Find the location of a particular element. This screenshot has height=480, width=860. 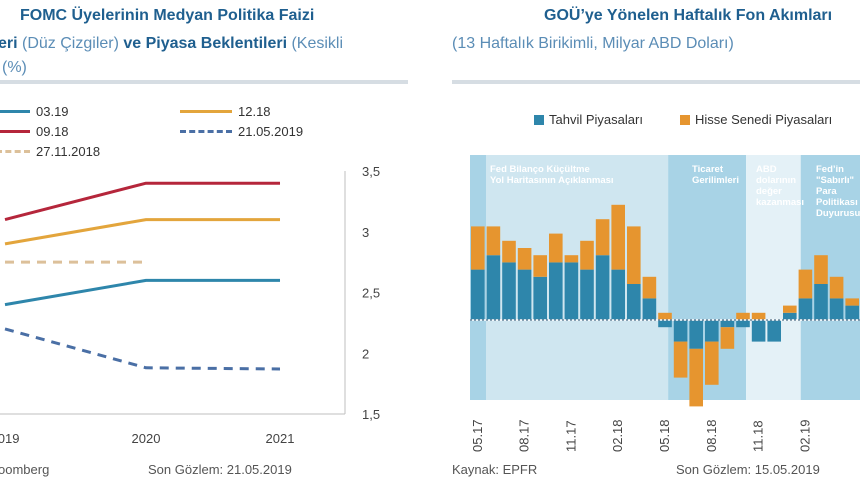

legend-item-equity: Hisse Senedi Piyasaları is located at coordinates (756, 119).